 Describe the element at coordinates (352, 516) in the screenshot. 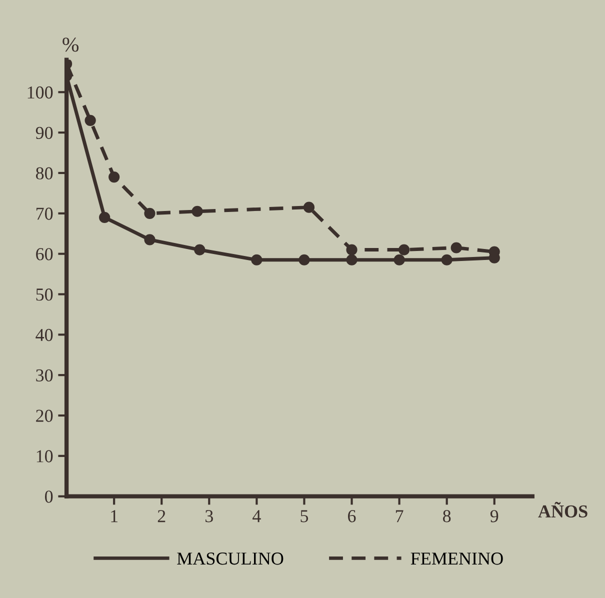

I see `x-tick-label: 6` at that location.